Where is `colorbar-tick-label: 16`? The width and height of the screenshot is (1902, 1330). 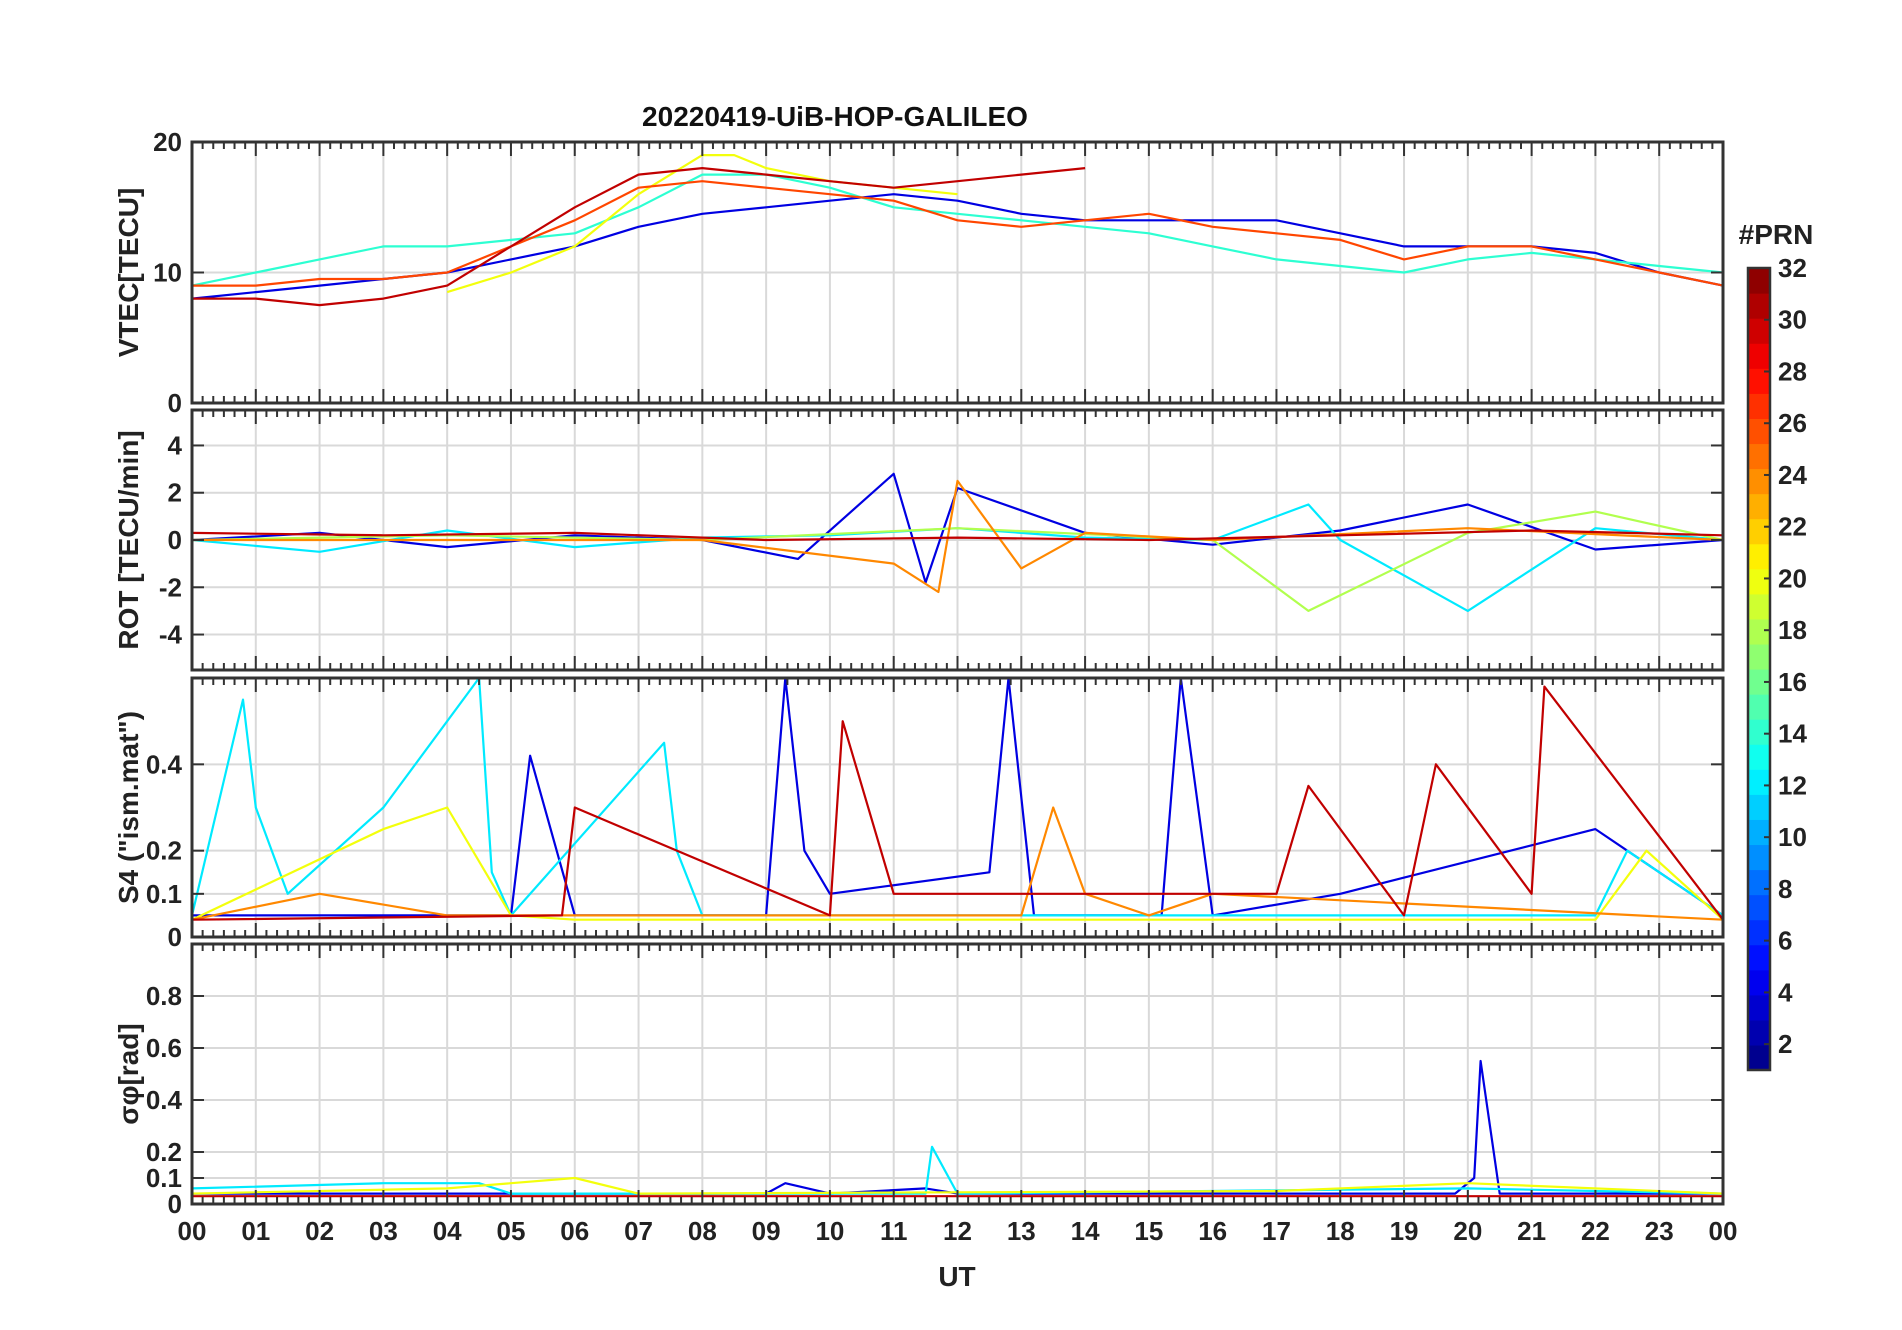 colorbar-tick-label: 16 is located at coordinates (1792, 682).